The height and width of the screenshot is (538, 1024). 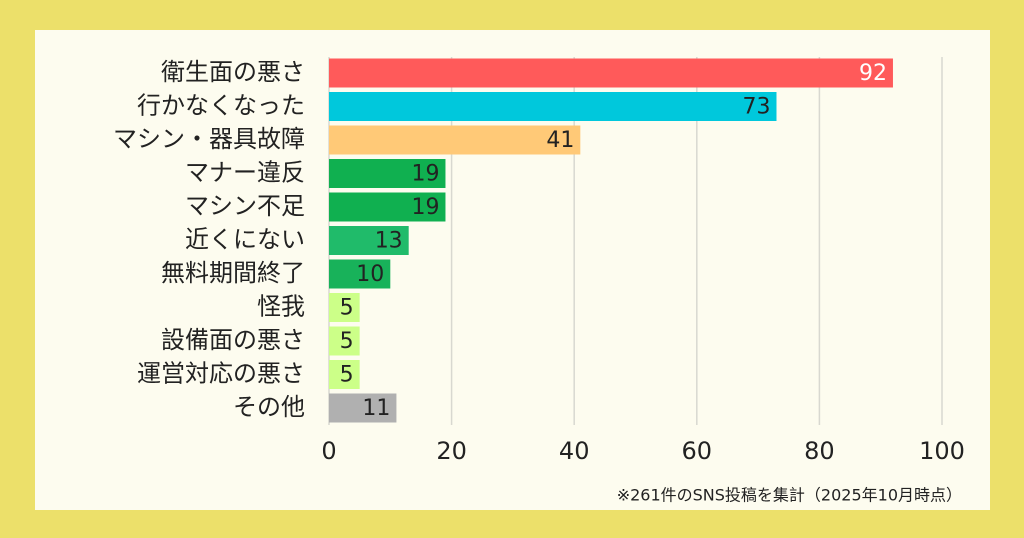 I want to click on y-tick-label: その他, so click(x=269, y=407).